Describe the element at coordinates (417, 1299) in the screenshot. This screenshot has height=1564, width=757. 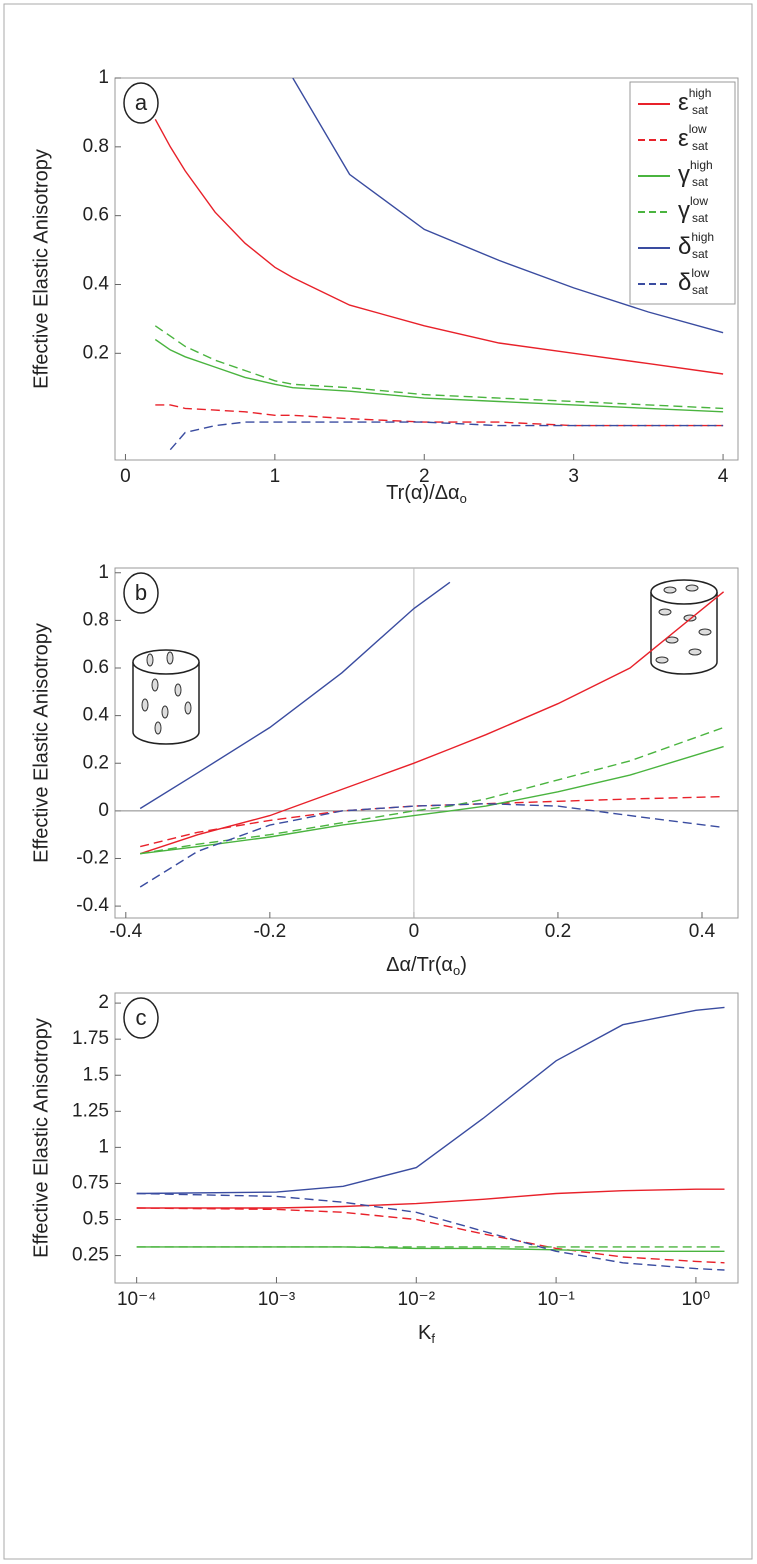
I see `x-tick-label: 10⁻²` at that location.